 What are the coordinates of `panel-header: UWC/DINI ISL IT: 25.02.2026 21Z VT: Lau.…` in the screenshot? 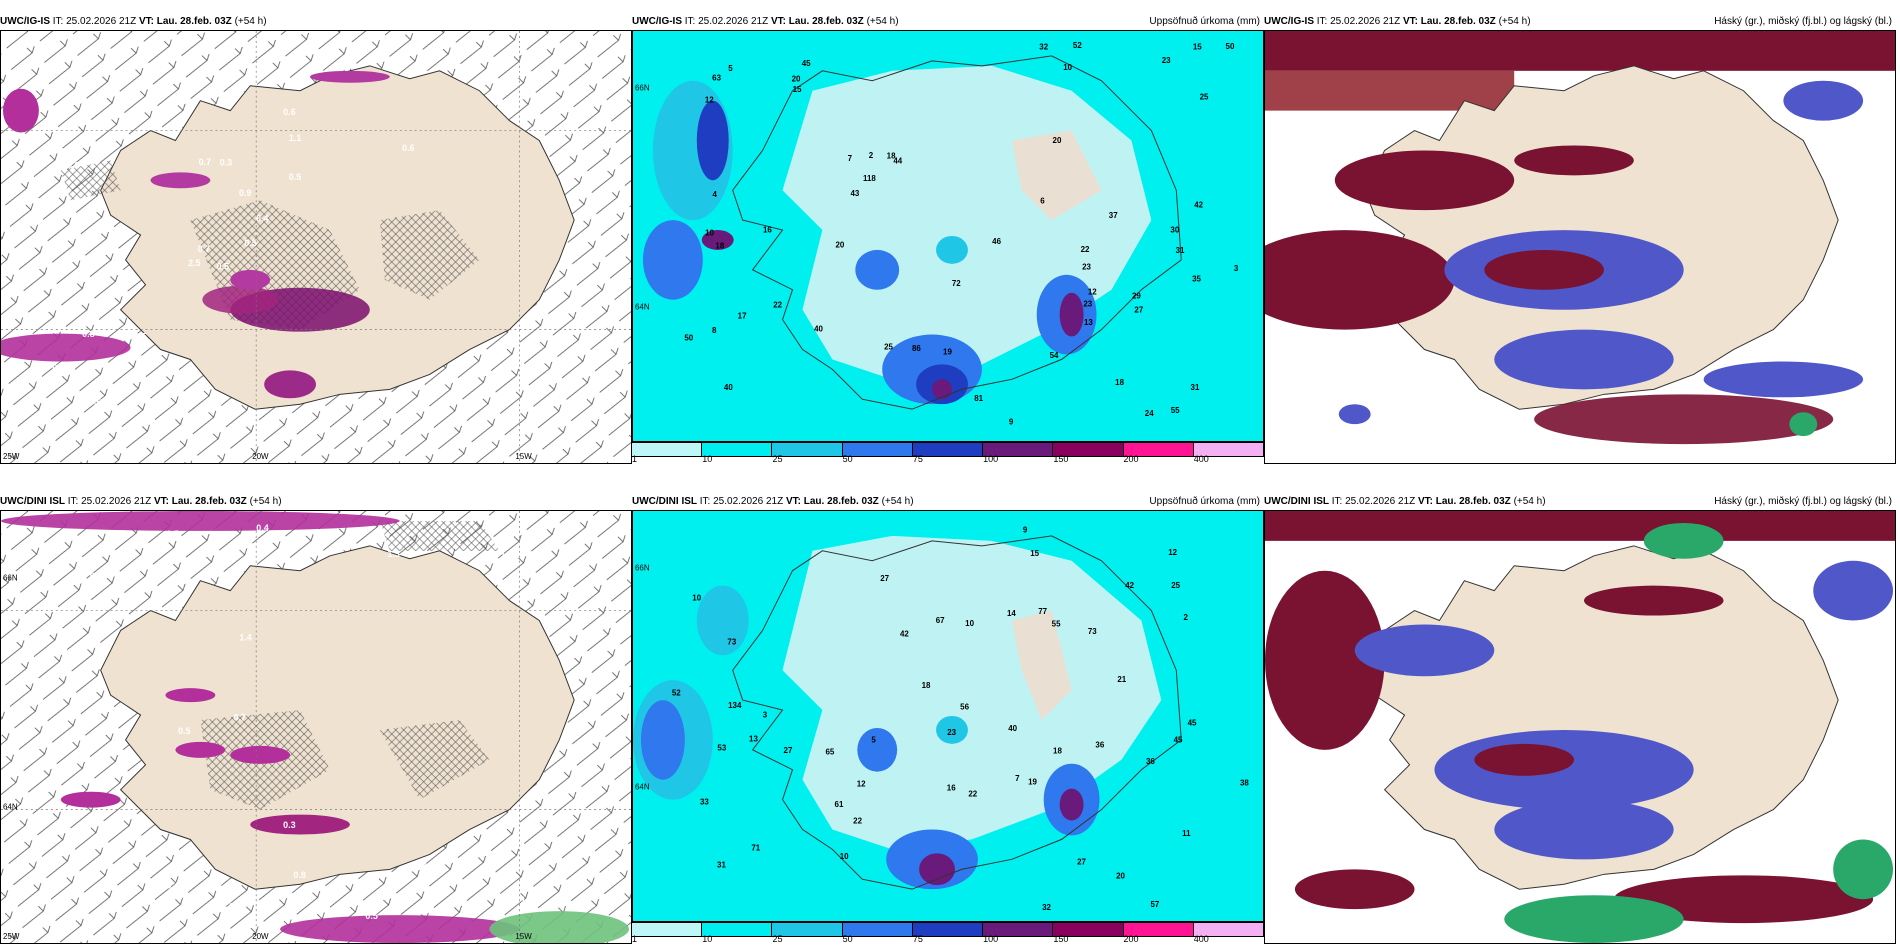 It's located at (948, 503).